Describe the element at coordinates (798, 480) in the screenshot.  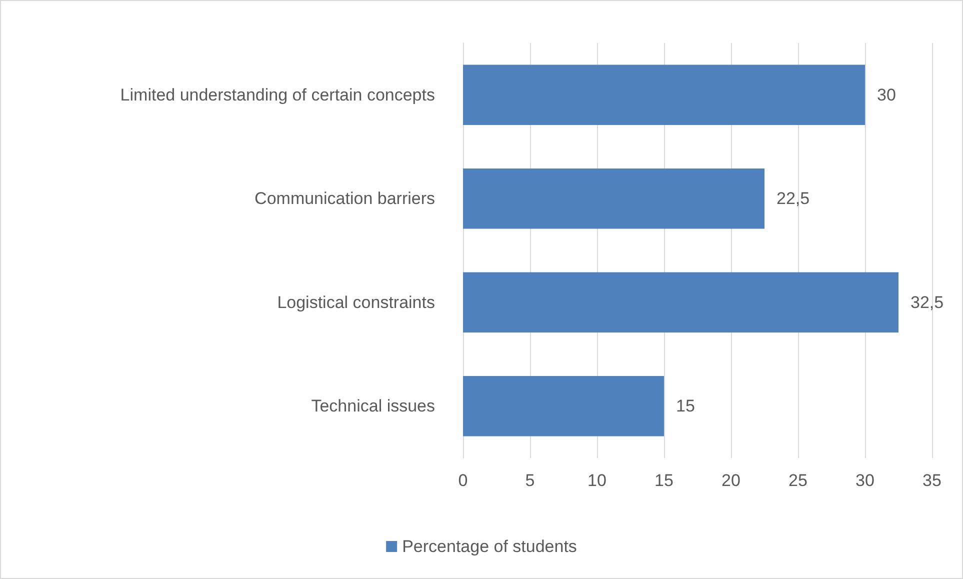
I see `x-tick-label: 25` at that location.